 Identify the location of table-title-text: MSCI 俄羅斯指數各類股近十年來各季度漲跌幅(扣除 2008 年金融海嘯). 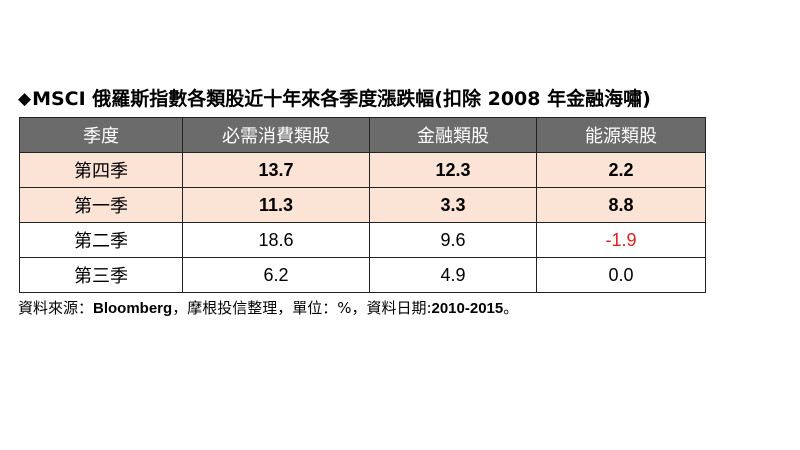
(341, 99).